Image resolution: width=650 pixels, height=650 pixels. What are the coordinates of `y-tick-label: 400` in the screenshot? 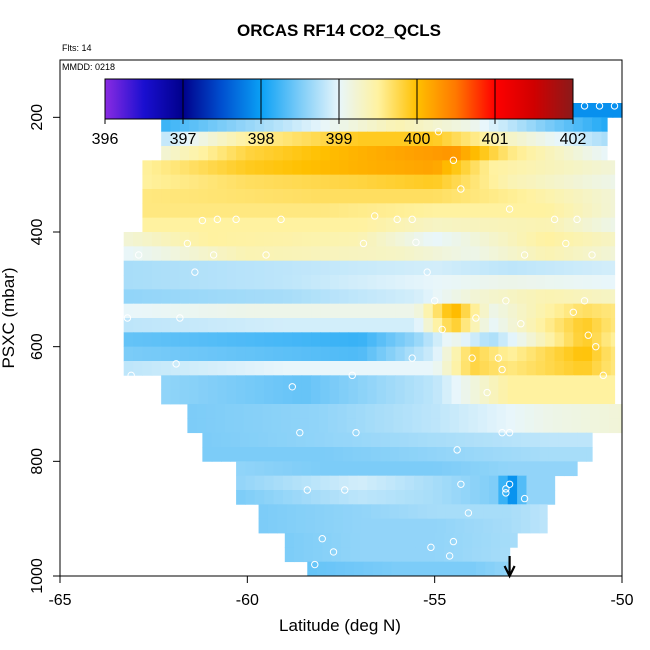 It's located at (37, 232).